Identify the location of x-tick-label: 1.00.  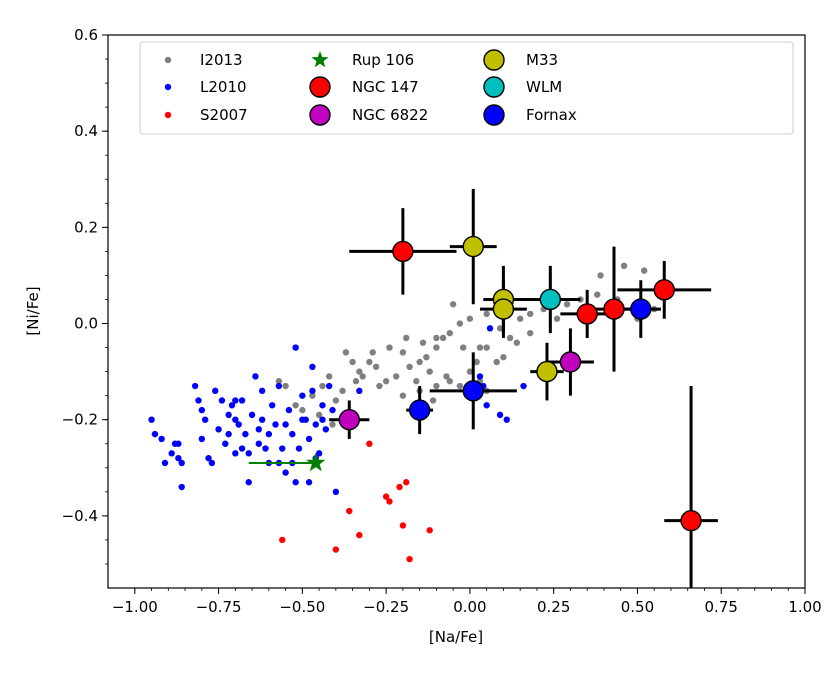
(804, 607).